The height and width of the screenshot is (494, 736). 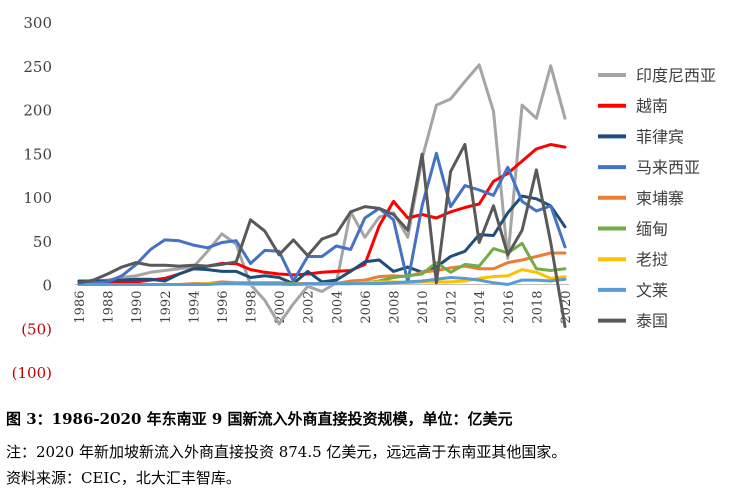 I want to click on legend-label: 柬埔寨, so click(x=660, y=198).